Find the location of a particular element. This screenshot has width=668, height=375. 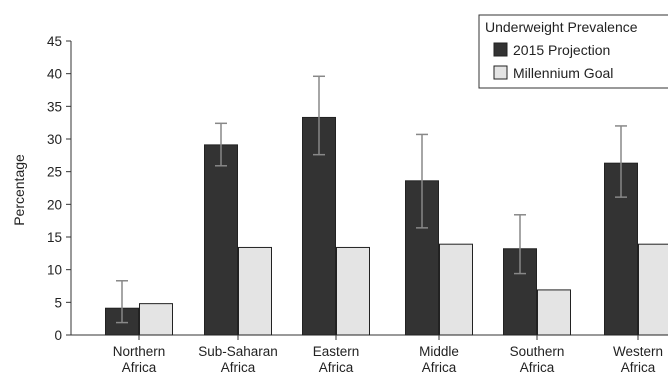

y-tick-label: 15 is located at coordinates (54, 237).